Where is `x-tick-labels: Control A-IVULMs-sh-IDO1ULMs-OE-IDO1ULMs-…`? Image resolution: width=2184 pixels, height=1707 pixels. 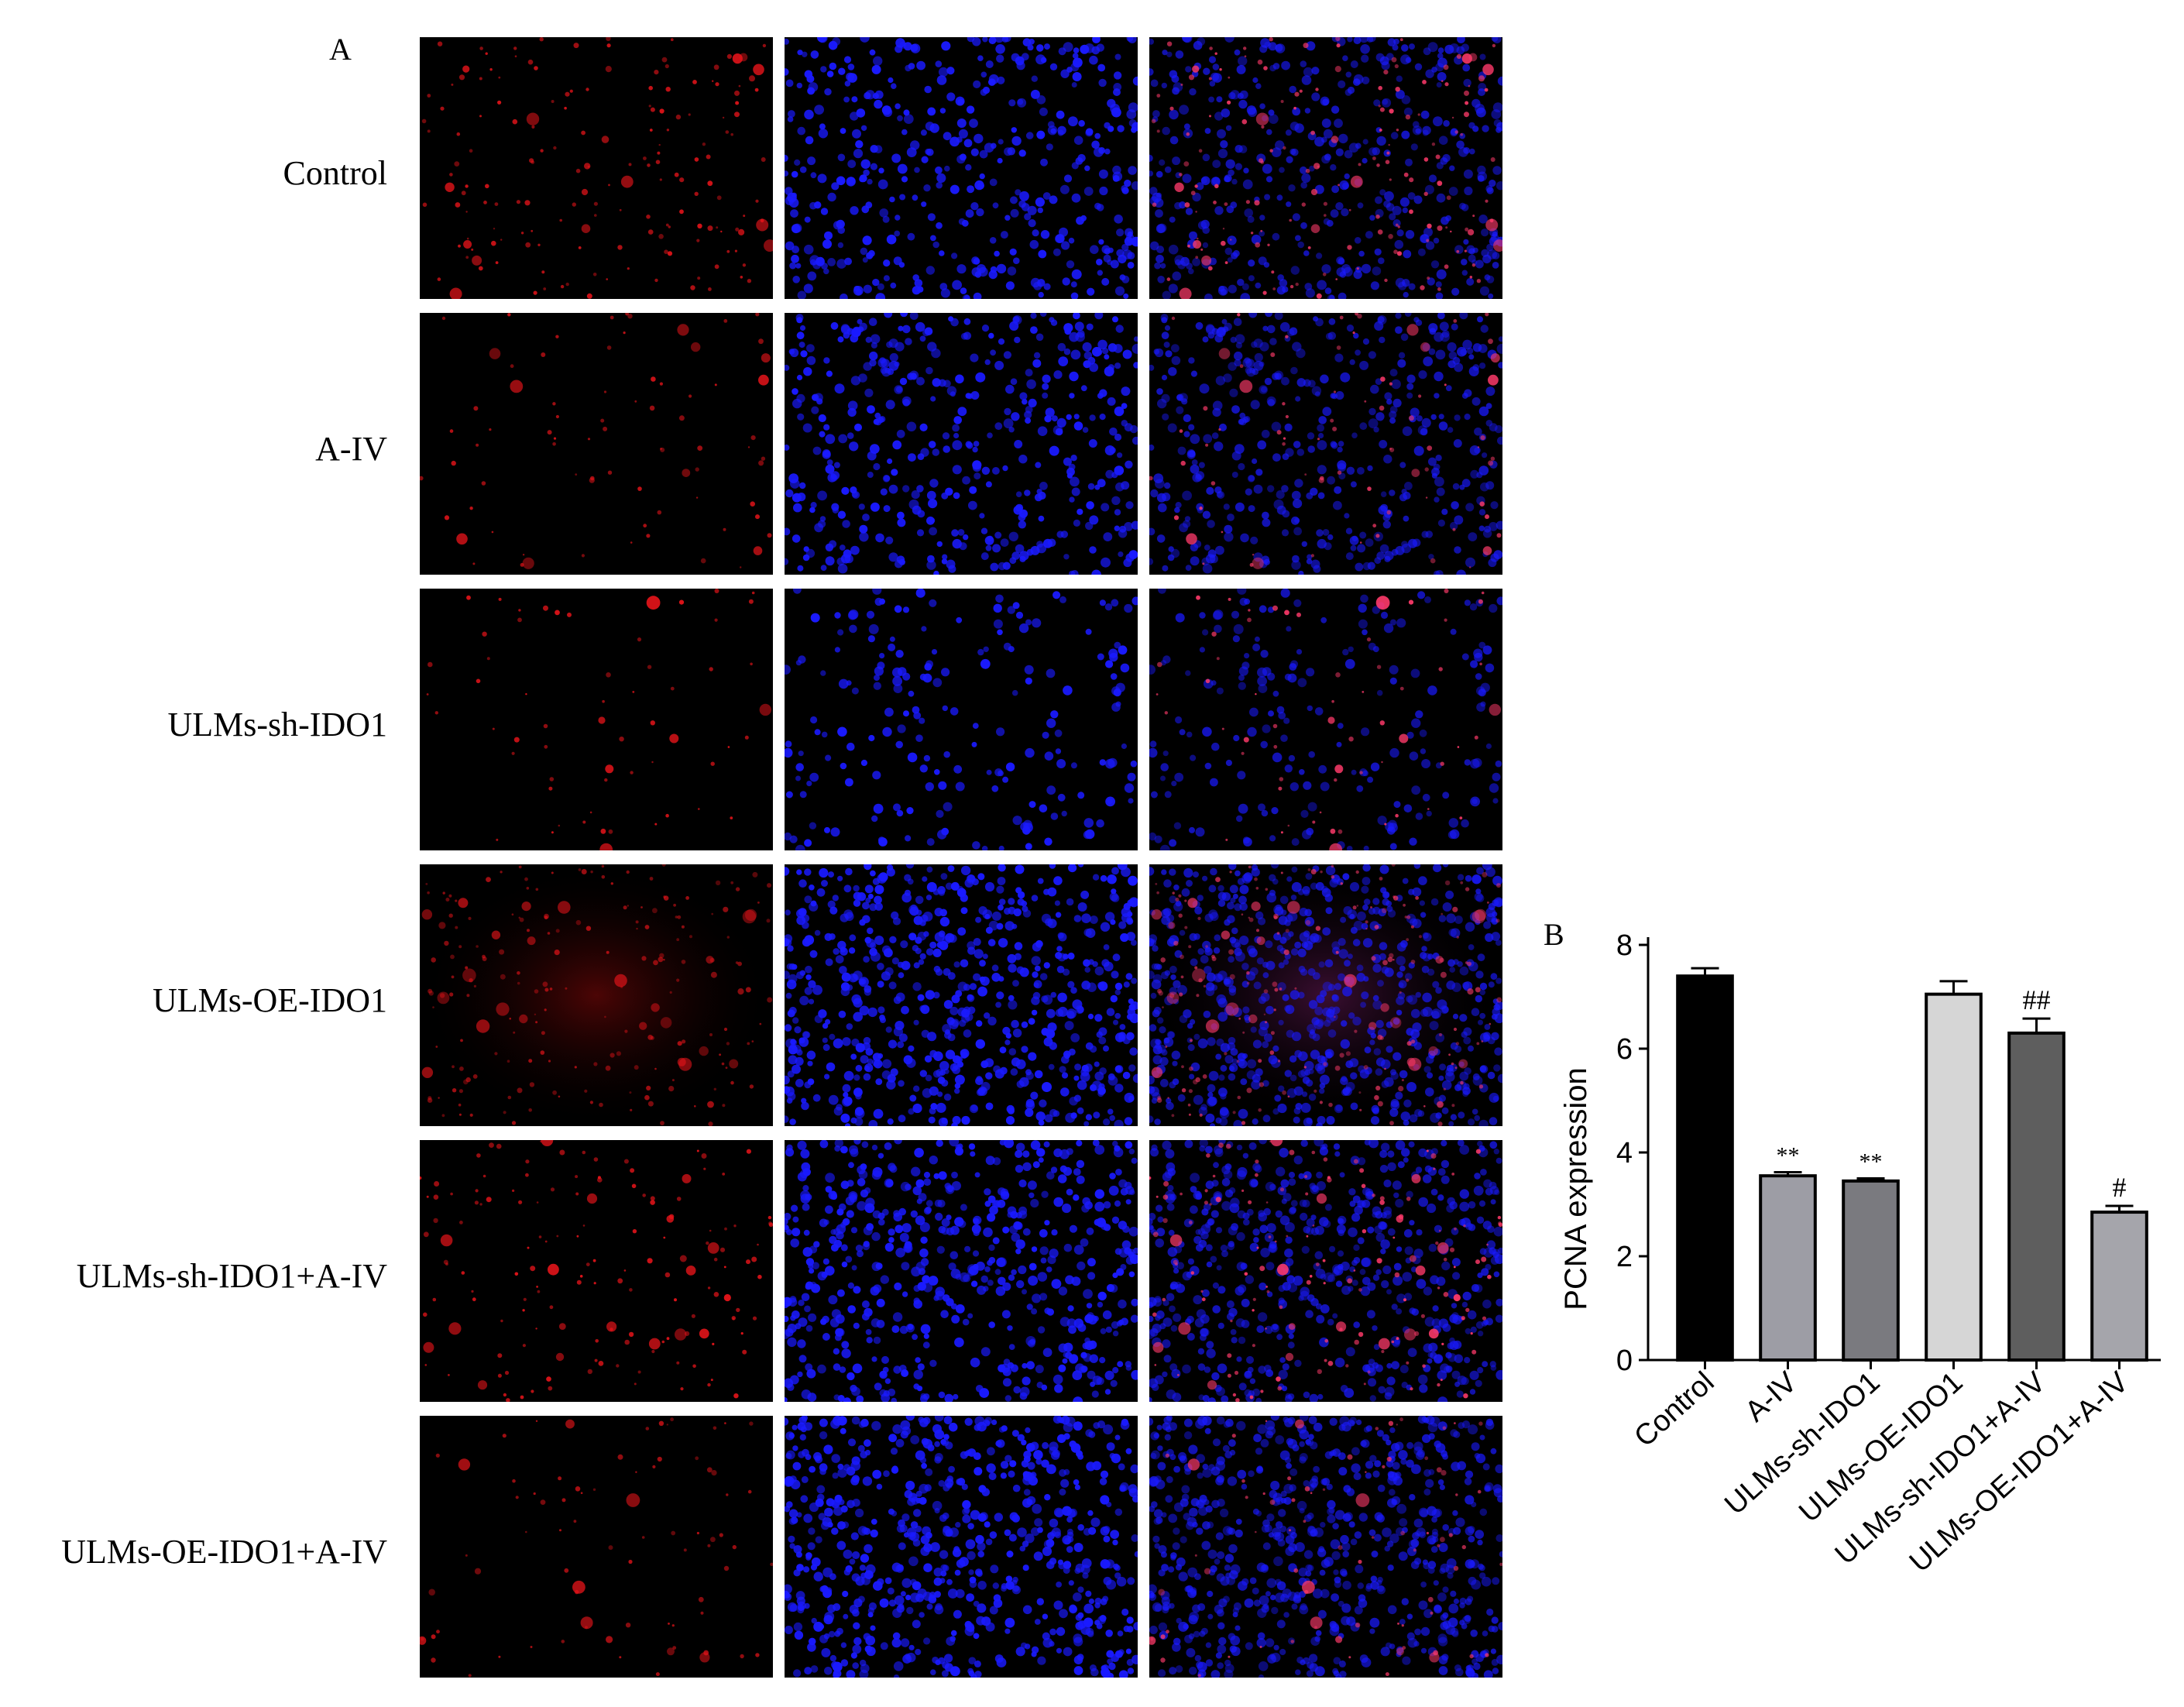 x-tick-labels: Control A-IVULMs-sh-IDO1ULMs-OE-IDO1ULMs-… is located at coordinates (1881, 1471).